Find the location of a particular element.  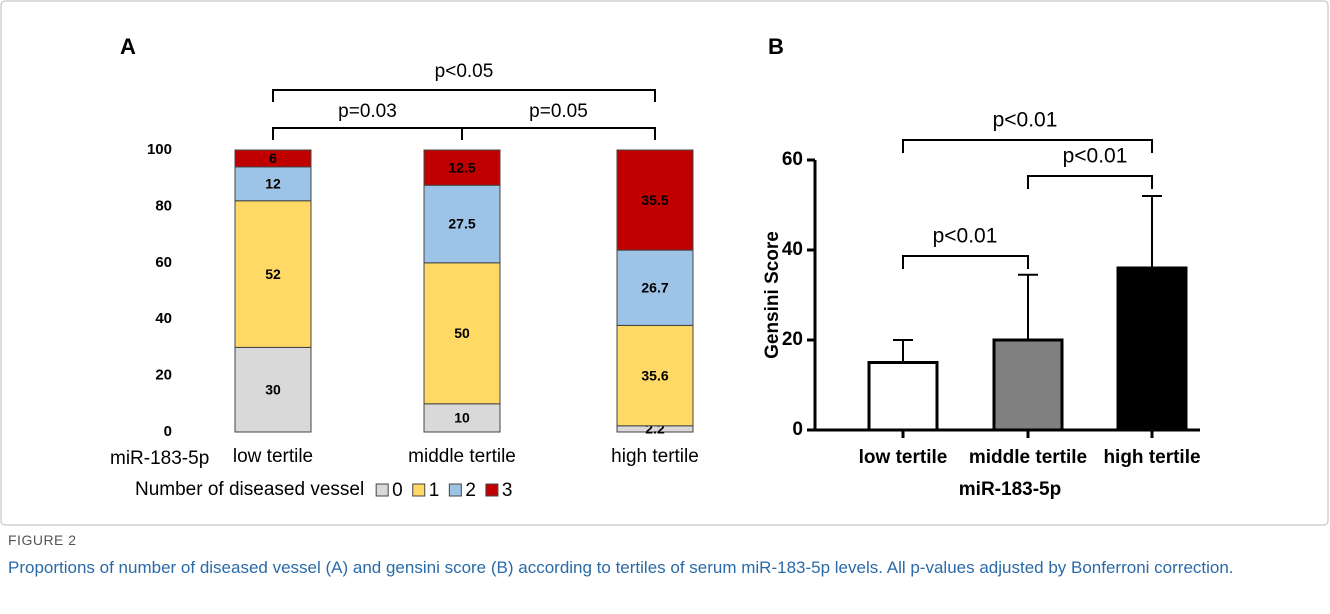

panel-label: A is located at coordinates (128, 46).